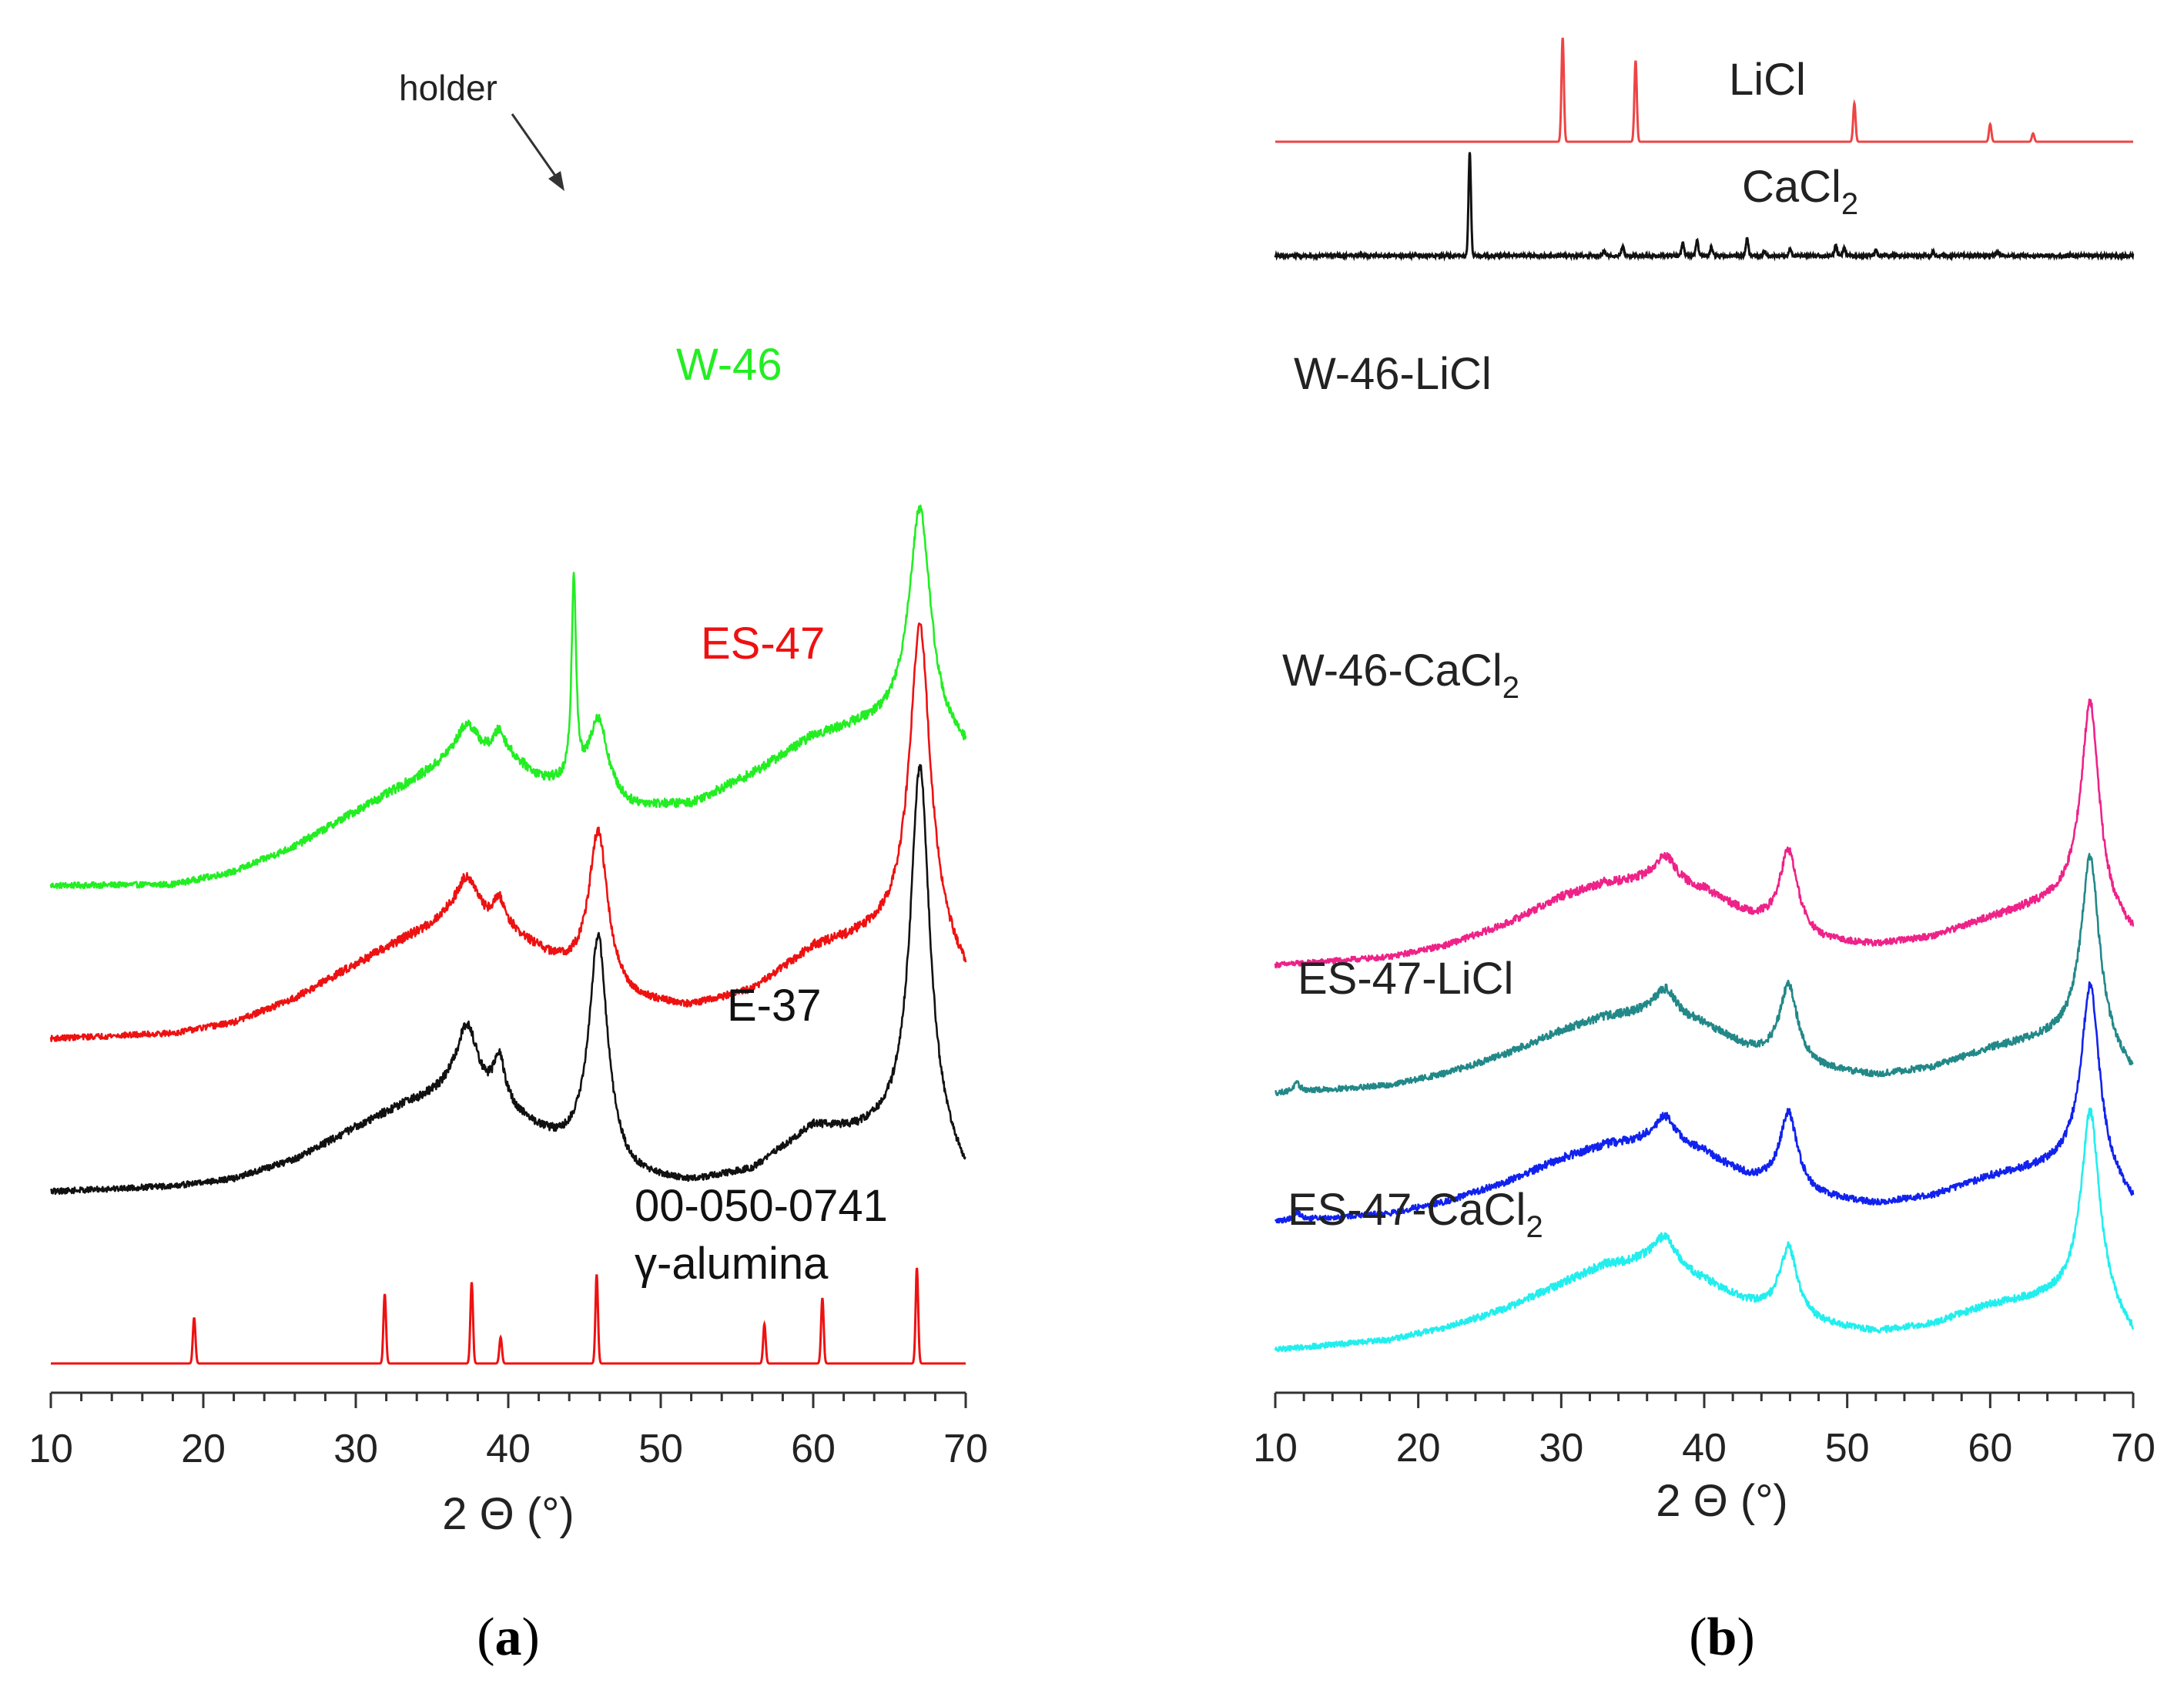 This screenshot has height=1687, width=2184. I want to click on panel-b-caption: (b), so click(1722, 1637).